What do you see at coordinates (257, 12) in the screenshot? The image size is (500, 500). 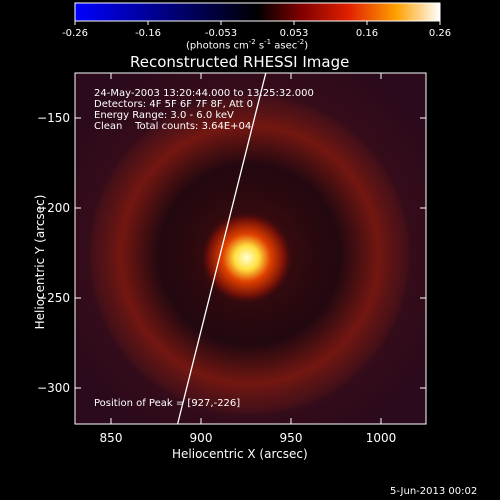 I see `colorbar` at bounding box center [257, 12].